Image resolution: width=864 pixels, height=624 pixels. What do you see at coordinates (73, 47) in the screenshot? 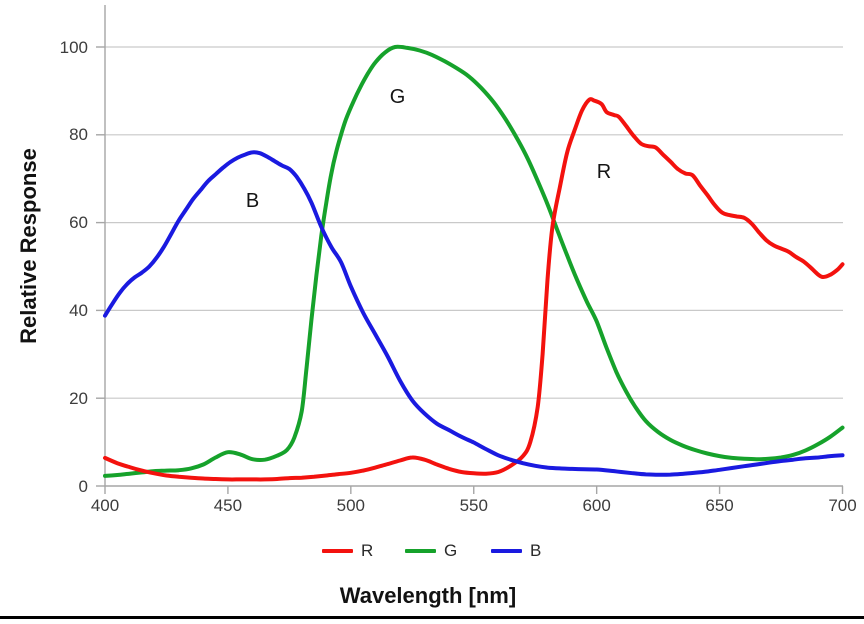
I see `y-tick-label-100: 100` at bounding box center [73, 47].